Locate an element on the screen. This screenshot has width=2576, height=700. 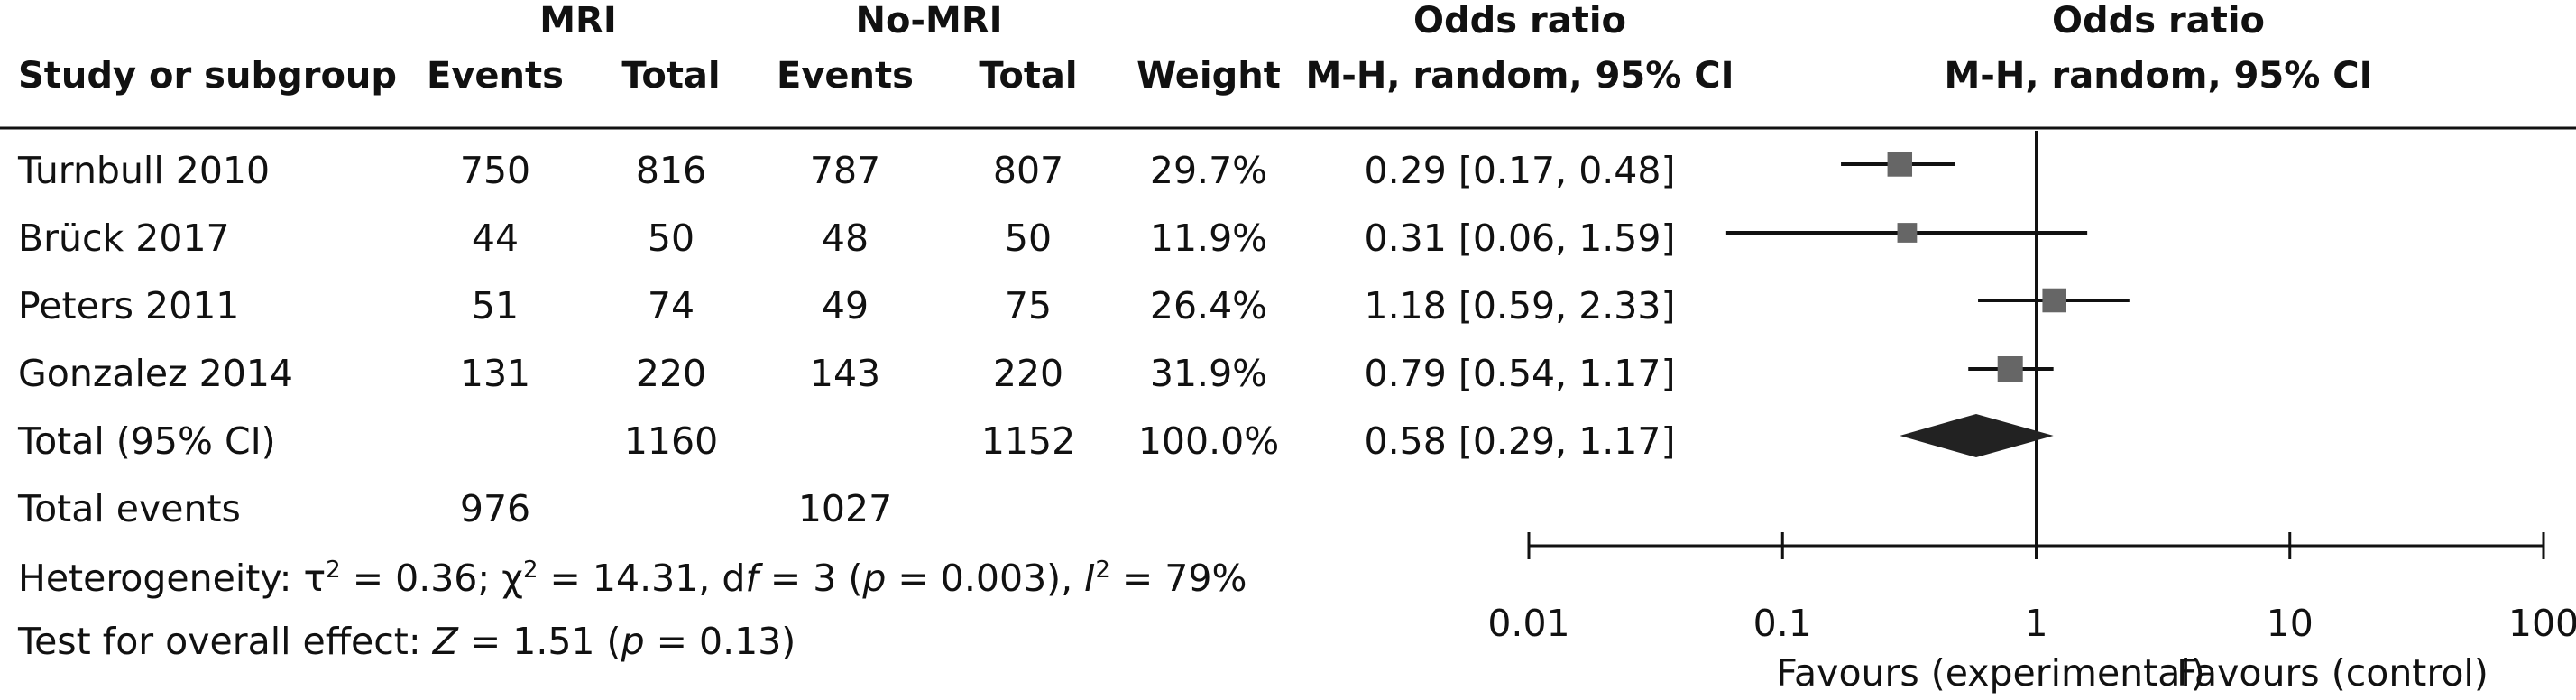
tick-label: 100 is located at coordinates (2542, 623).